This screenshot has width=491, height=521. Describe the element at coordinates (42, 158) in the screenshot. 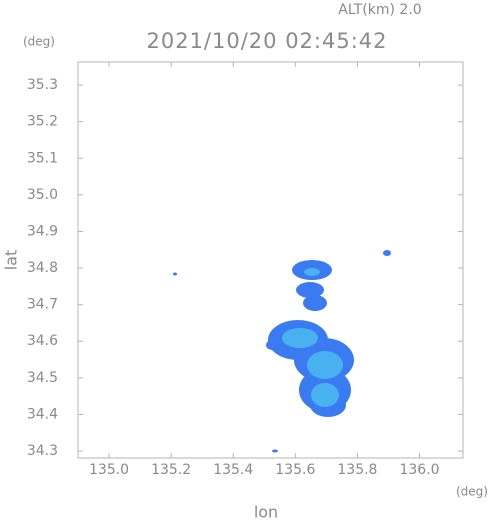

I see `y-tick-label: 35.1` at that location.